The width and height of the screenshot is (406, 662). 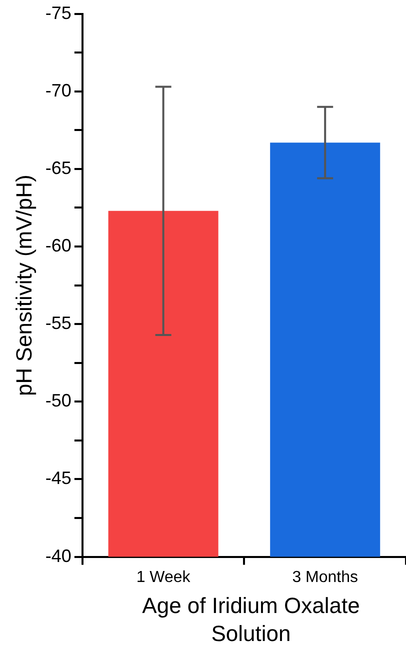 I want to click on y-tick-label: -55, so click(x=58, y=323).